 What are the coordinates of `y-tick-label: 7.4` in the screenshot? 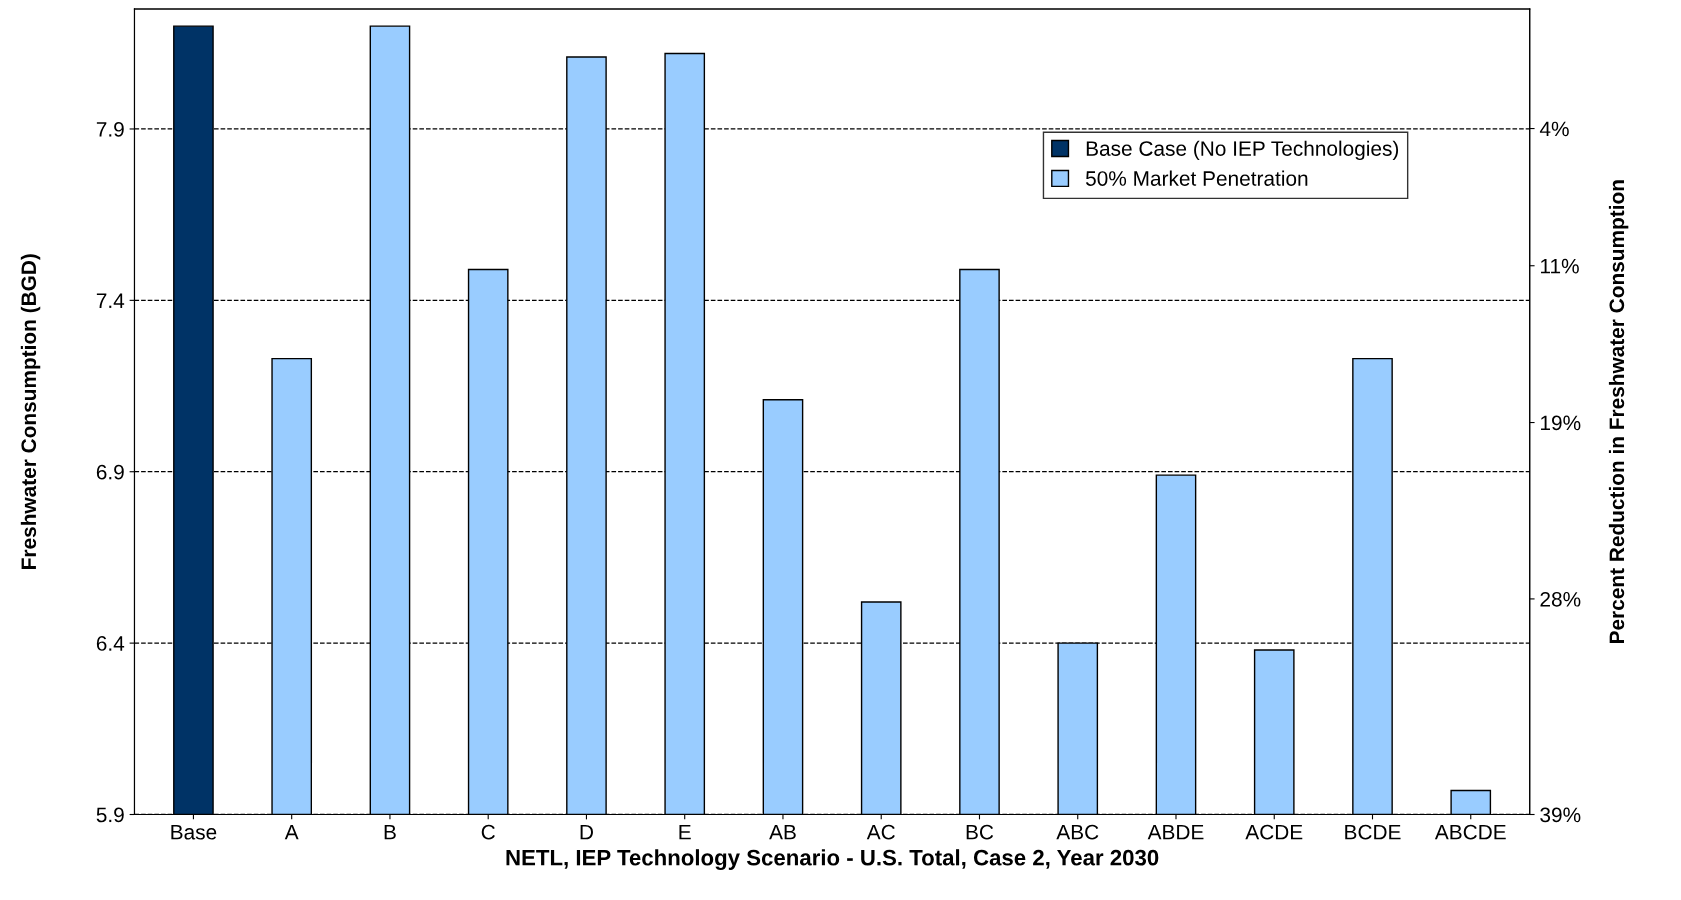 It's located at (110, 300).